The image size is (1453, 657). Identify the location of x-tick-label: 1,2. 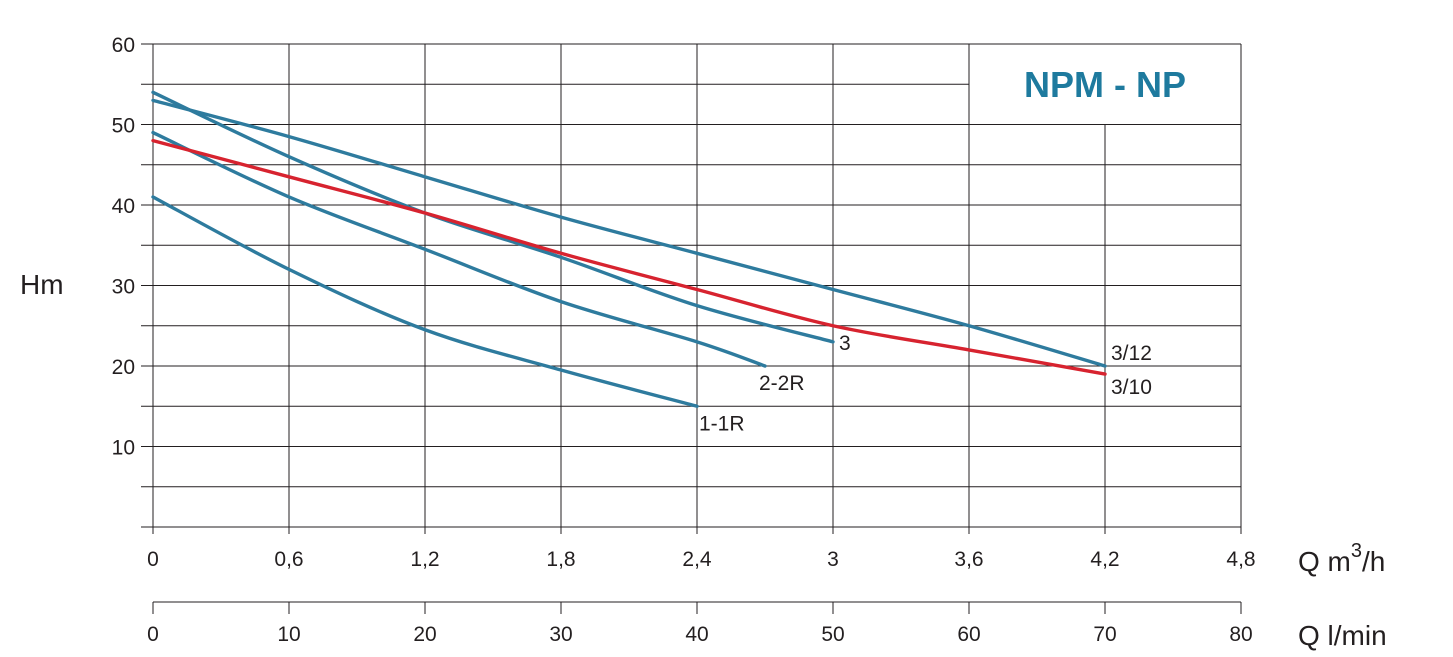
(424, 559).